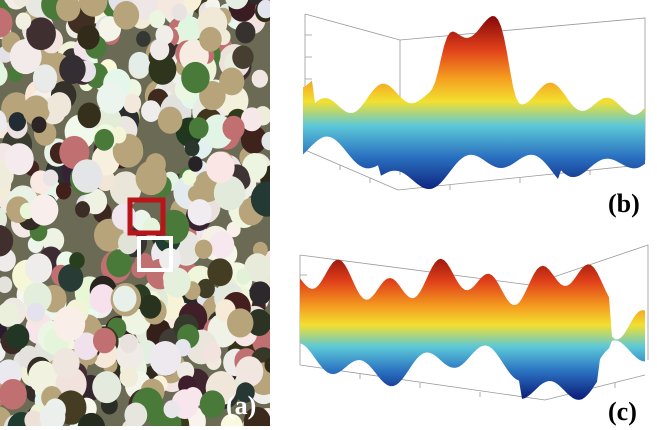 This screenshot has width=657, height=430. What do you see at coordinates (624, 203) in the screenshot?
I see `panel-label: (b)` at bounding box center [624, 203].